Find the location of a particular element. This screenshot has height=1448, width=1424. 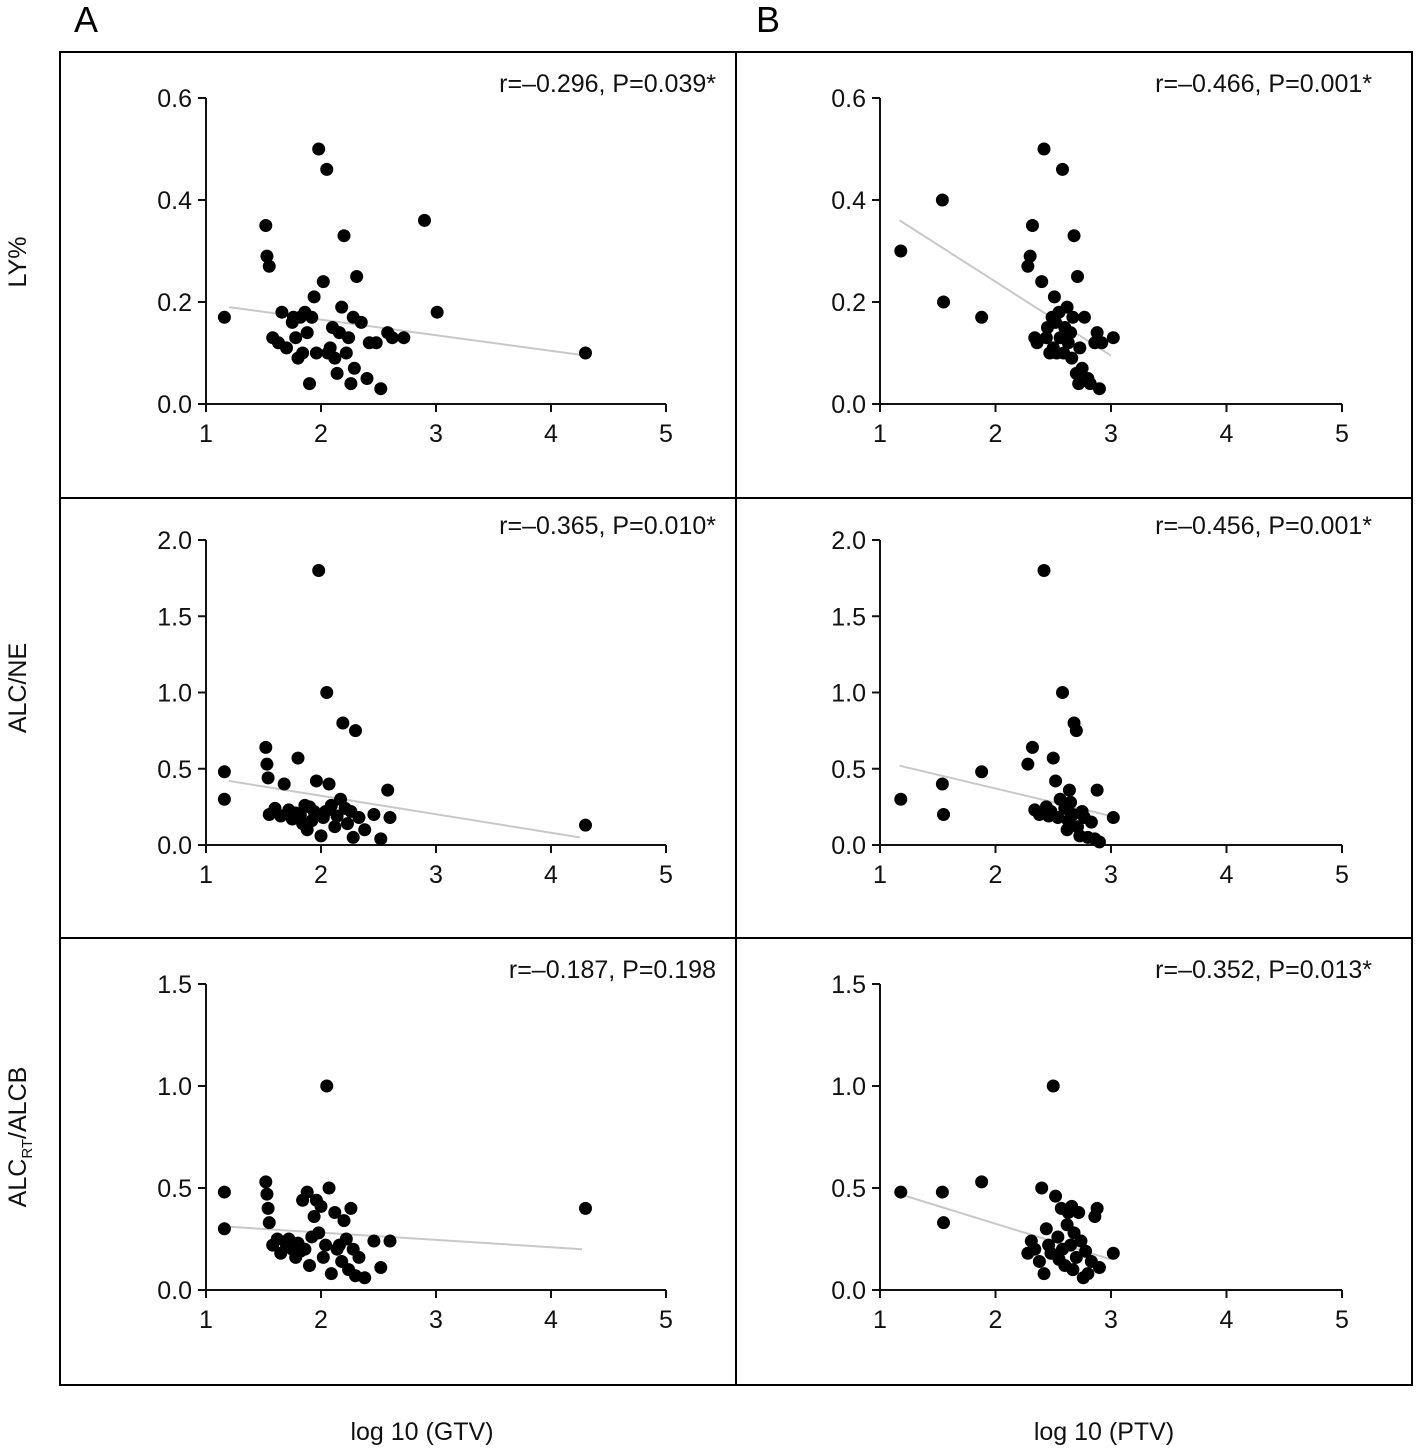

plot-b3-y-tick-label: 0.5 is located at coordinates (848, 1189).